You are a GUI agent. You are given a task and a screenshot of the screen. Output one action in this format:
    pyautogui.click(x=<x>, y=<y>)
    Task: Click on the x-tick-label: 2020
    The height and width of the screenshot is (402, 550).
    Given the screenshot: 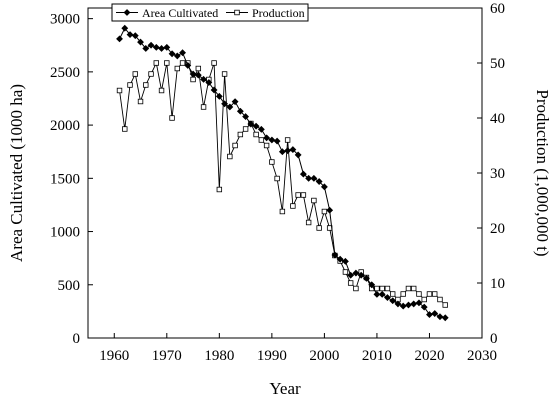 What is the action you would take?
    pyautogui.click(x=429, y=356)
    